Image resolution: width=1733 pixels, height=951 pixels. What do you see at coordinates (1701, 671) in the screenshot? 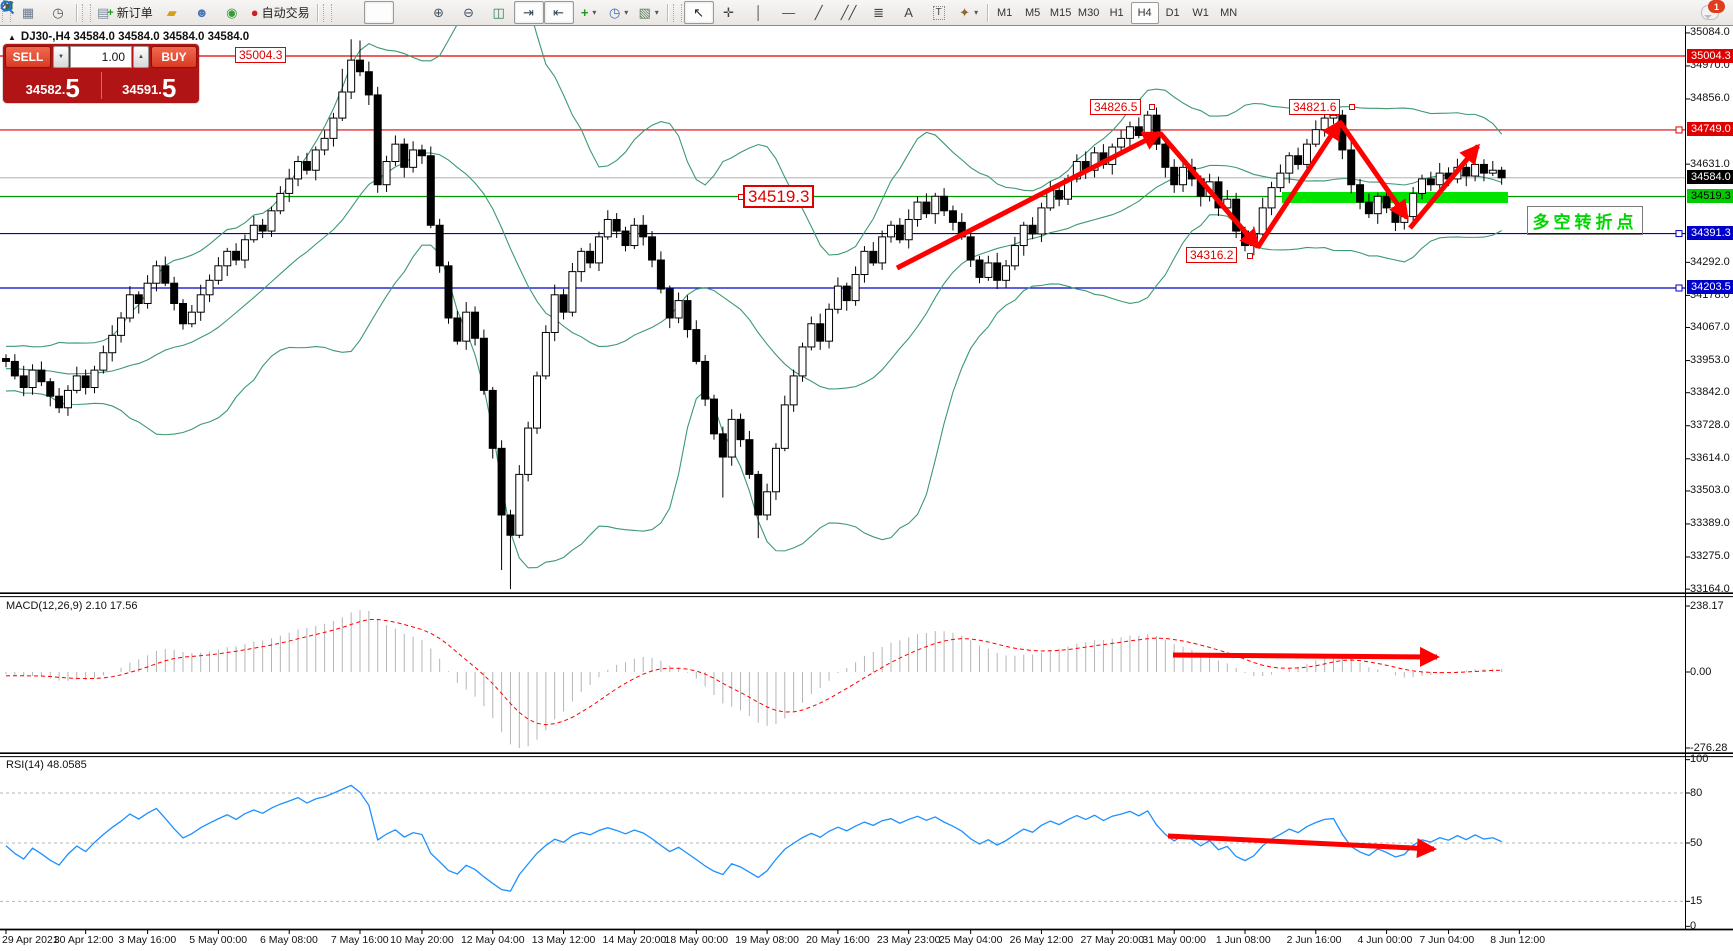
I see `macd-axis-label: 0.00` at bounding box center [1701, 671].